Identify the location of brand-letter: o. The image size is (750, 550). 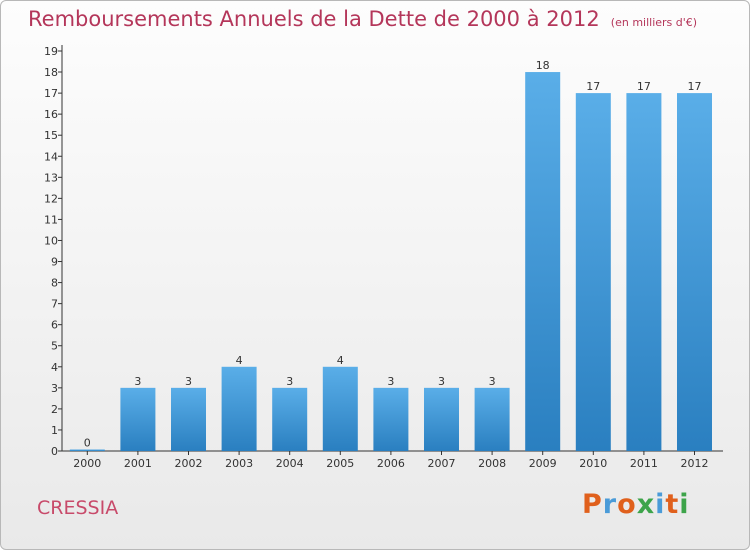
(627, 504).